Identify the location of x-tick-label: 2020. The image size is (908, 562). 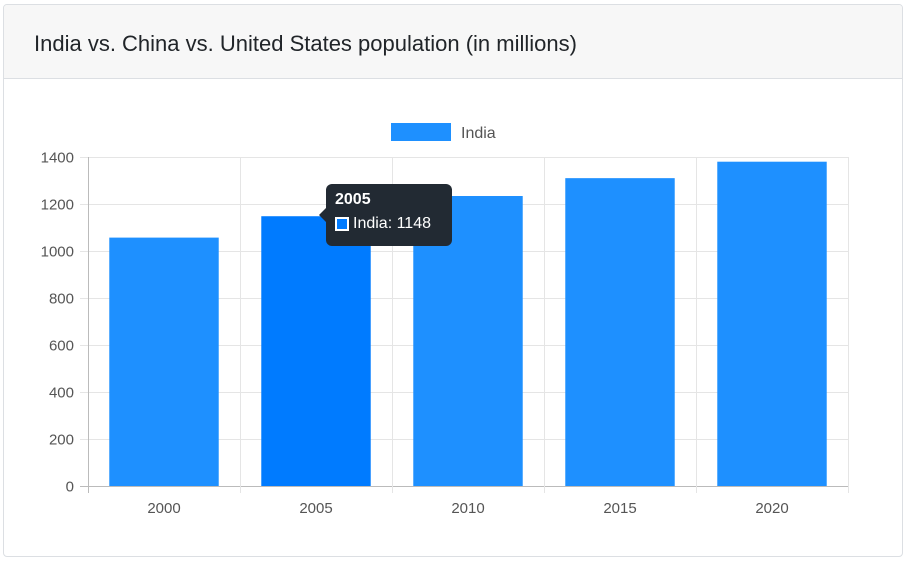
(771, 508).